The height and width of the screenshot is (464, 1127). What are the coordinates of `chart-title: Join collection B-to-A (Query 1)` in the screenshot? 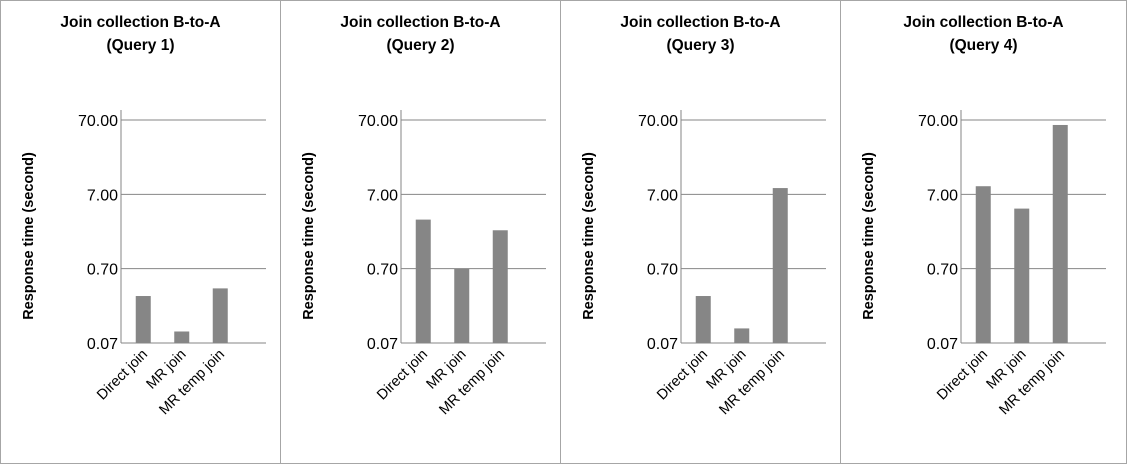 It's located at (140, 34).